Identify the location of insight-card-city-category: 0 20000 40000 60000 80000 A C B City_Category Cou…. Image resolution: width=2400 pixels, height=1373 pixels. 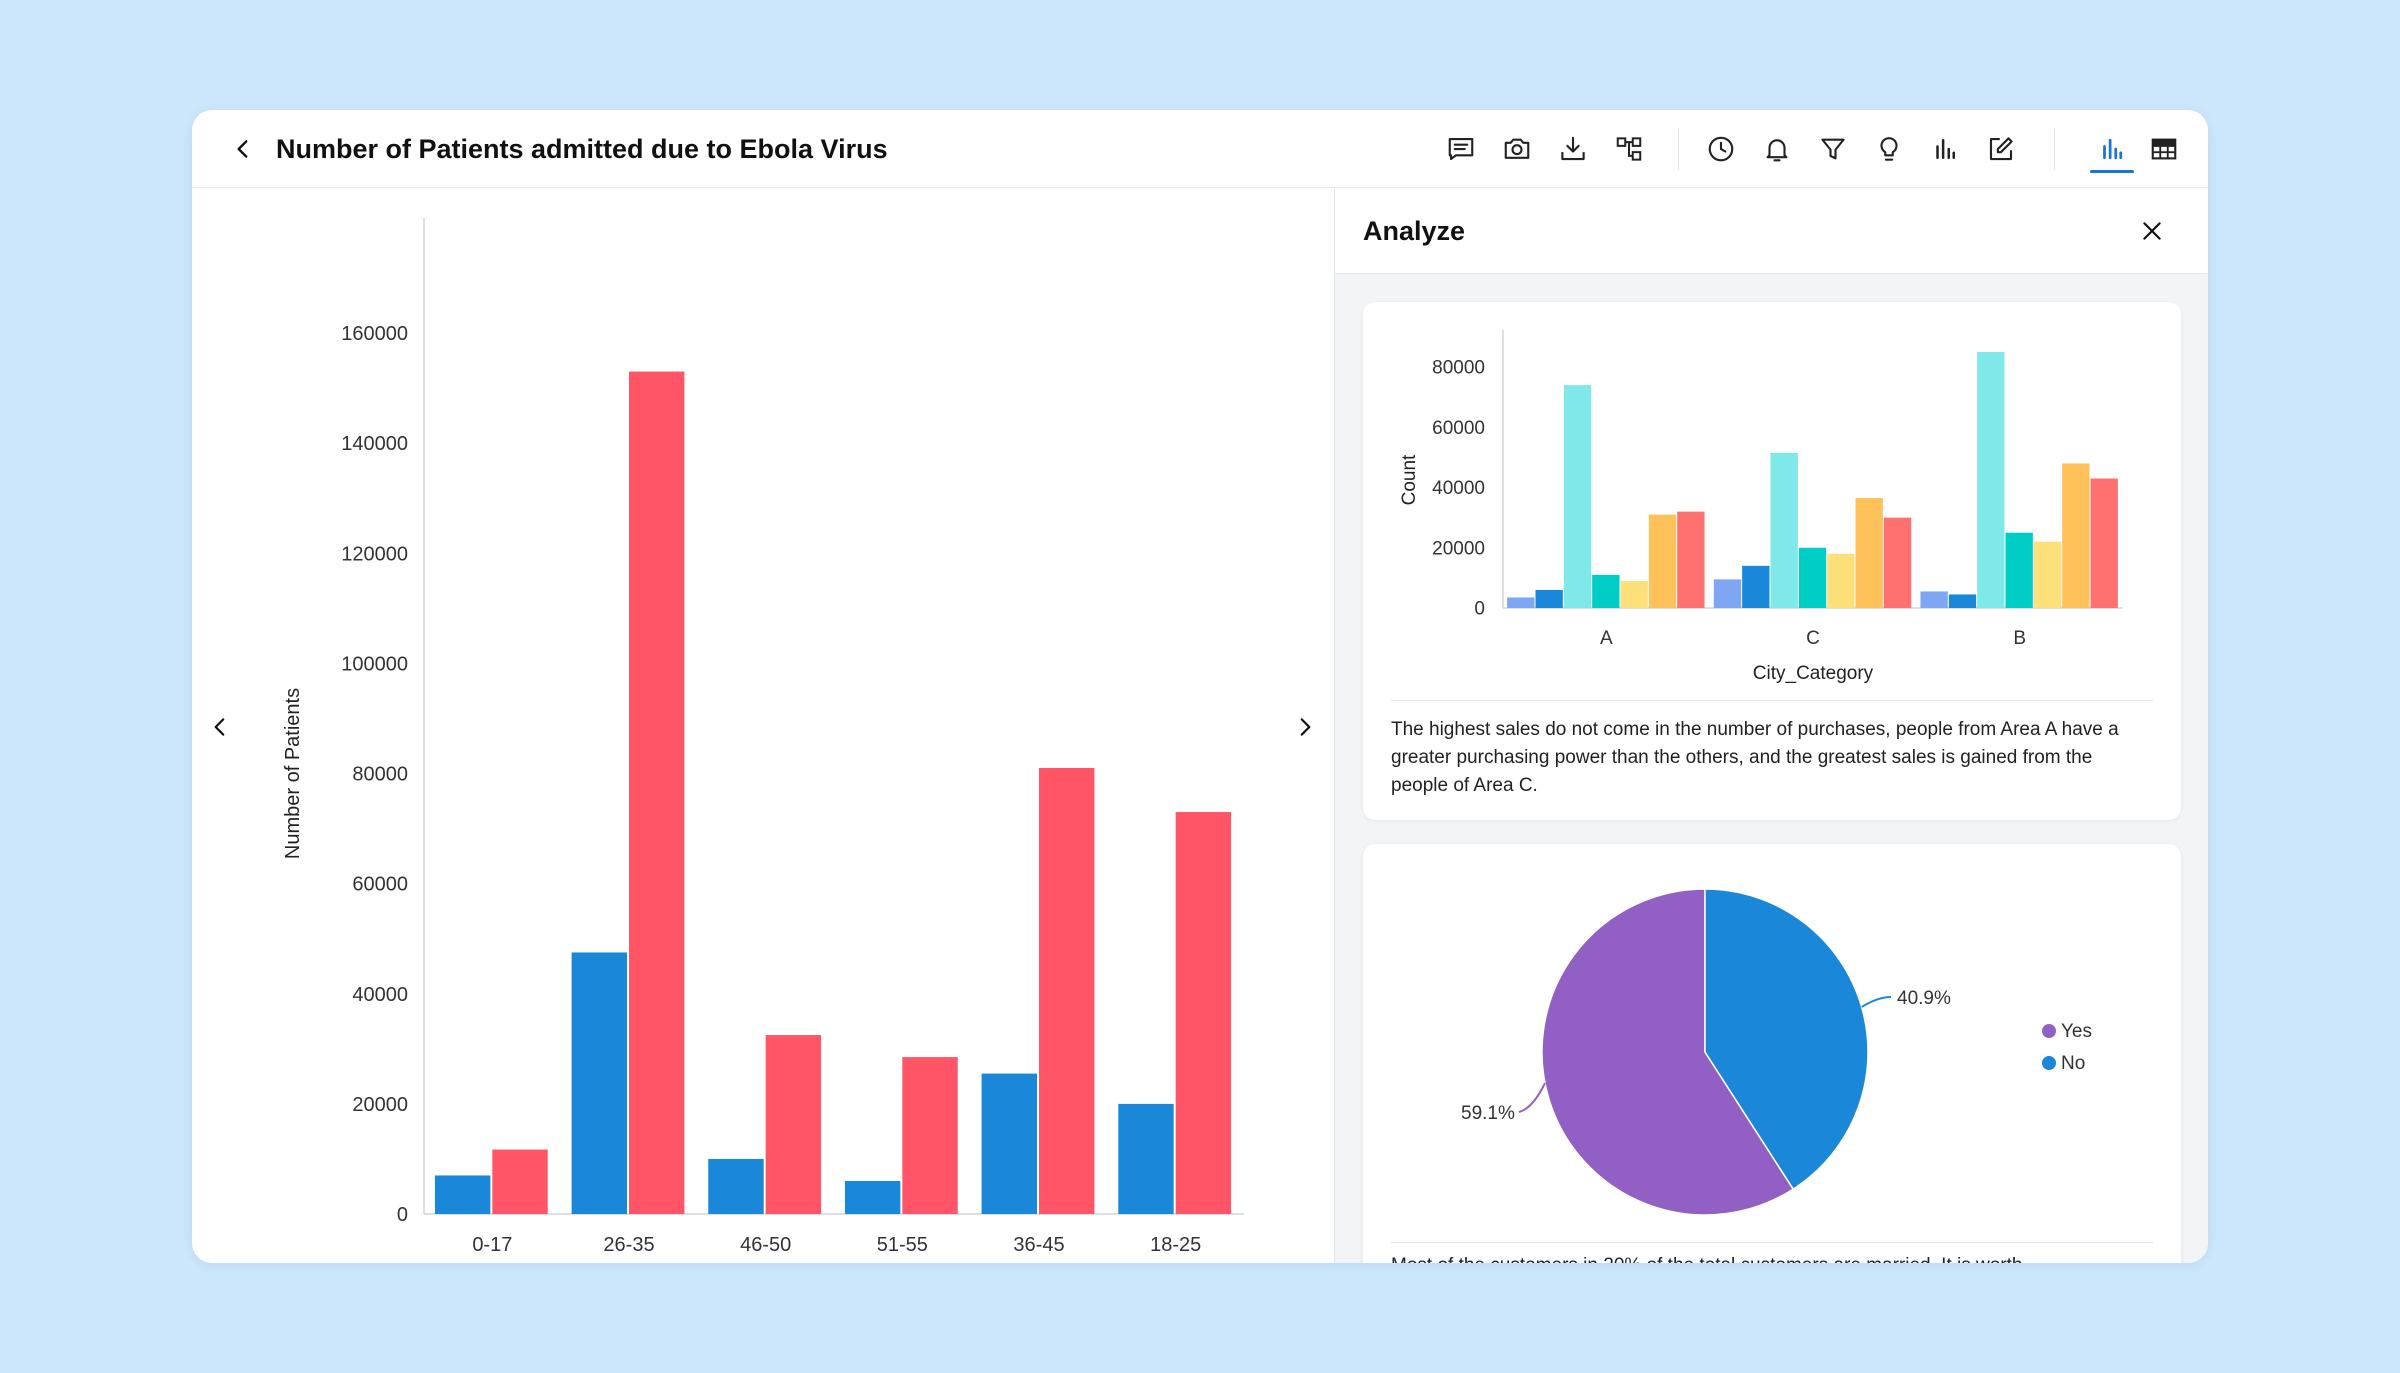
(1772, 561).